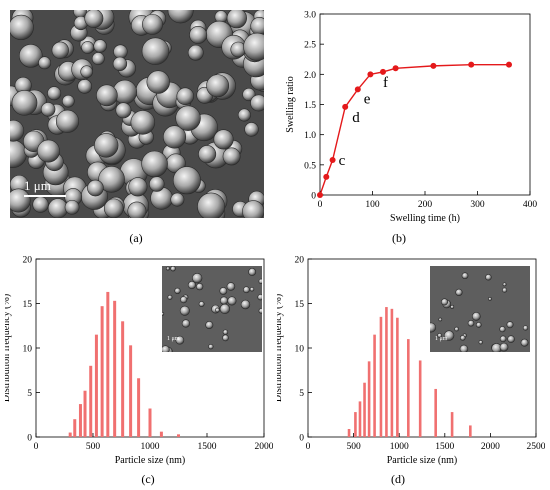  Describe the element at coordinates (530, 205) in the screenshot. I see `x-tick-label: 400` at that location.